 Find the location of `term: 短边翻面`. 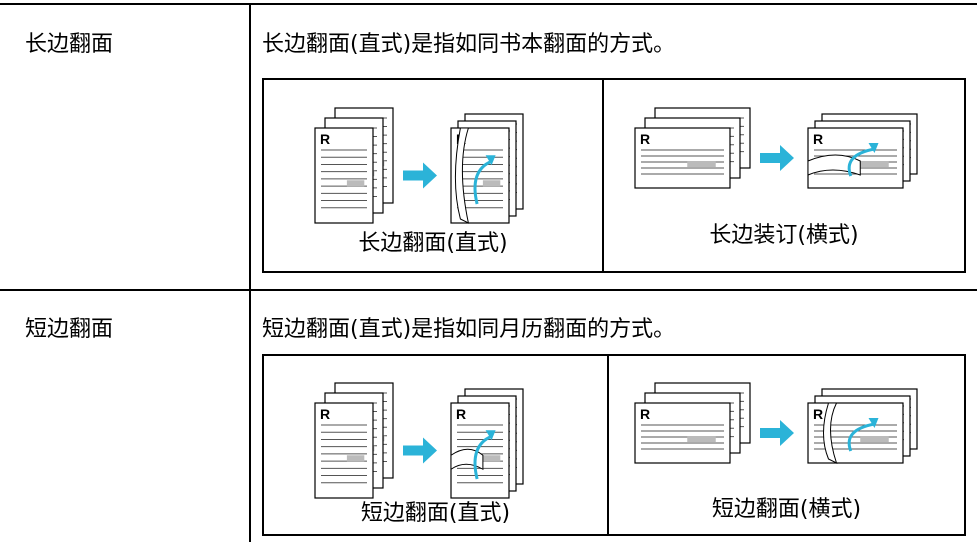

term: 短边翻面 is located at coordinates (69, 329).